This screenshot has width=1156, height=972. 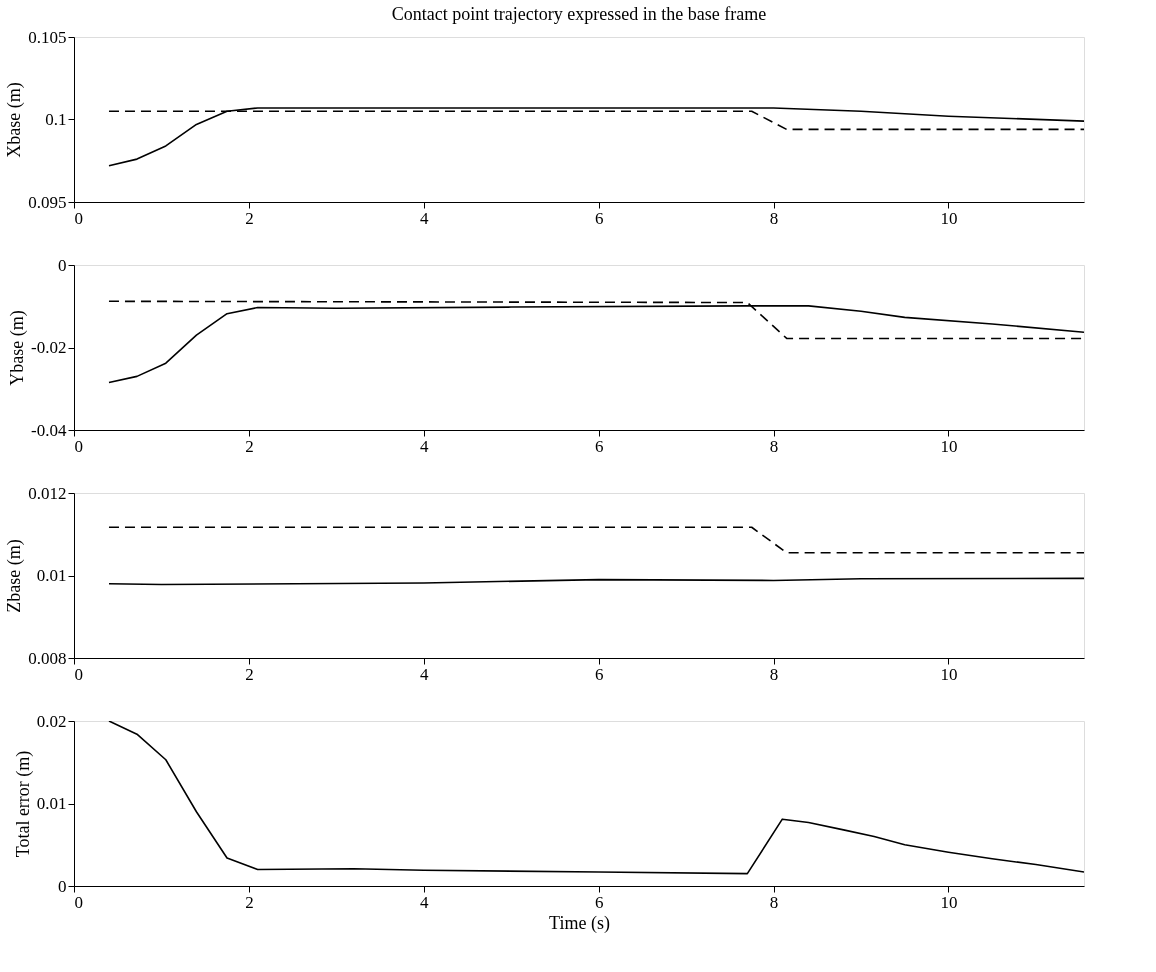 I want to click on y-tick-label: 0.105, so click(x=47, y=37).